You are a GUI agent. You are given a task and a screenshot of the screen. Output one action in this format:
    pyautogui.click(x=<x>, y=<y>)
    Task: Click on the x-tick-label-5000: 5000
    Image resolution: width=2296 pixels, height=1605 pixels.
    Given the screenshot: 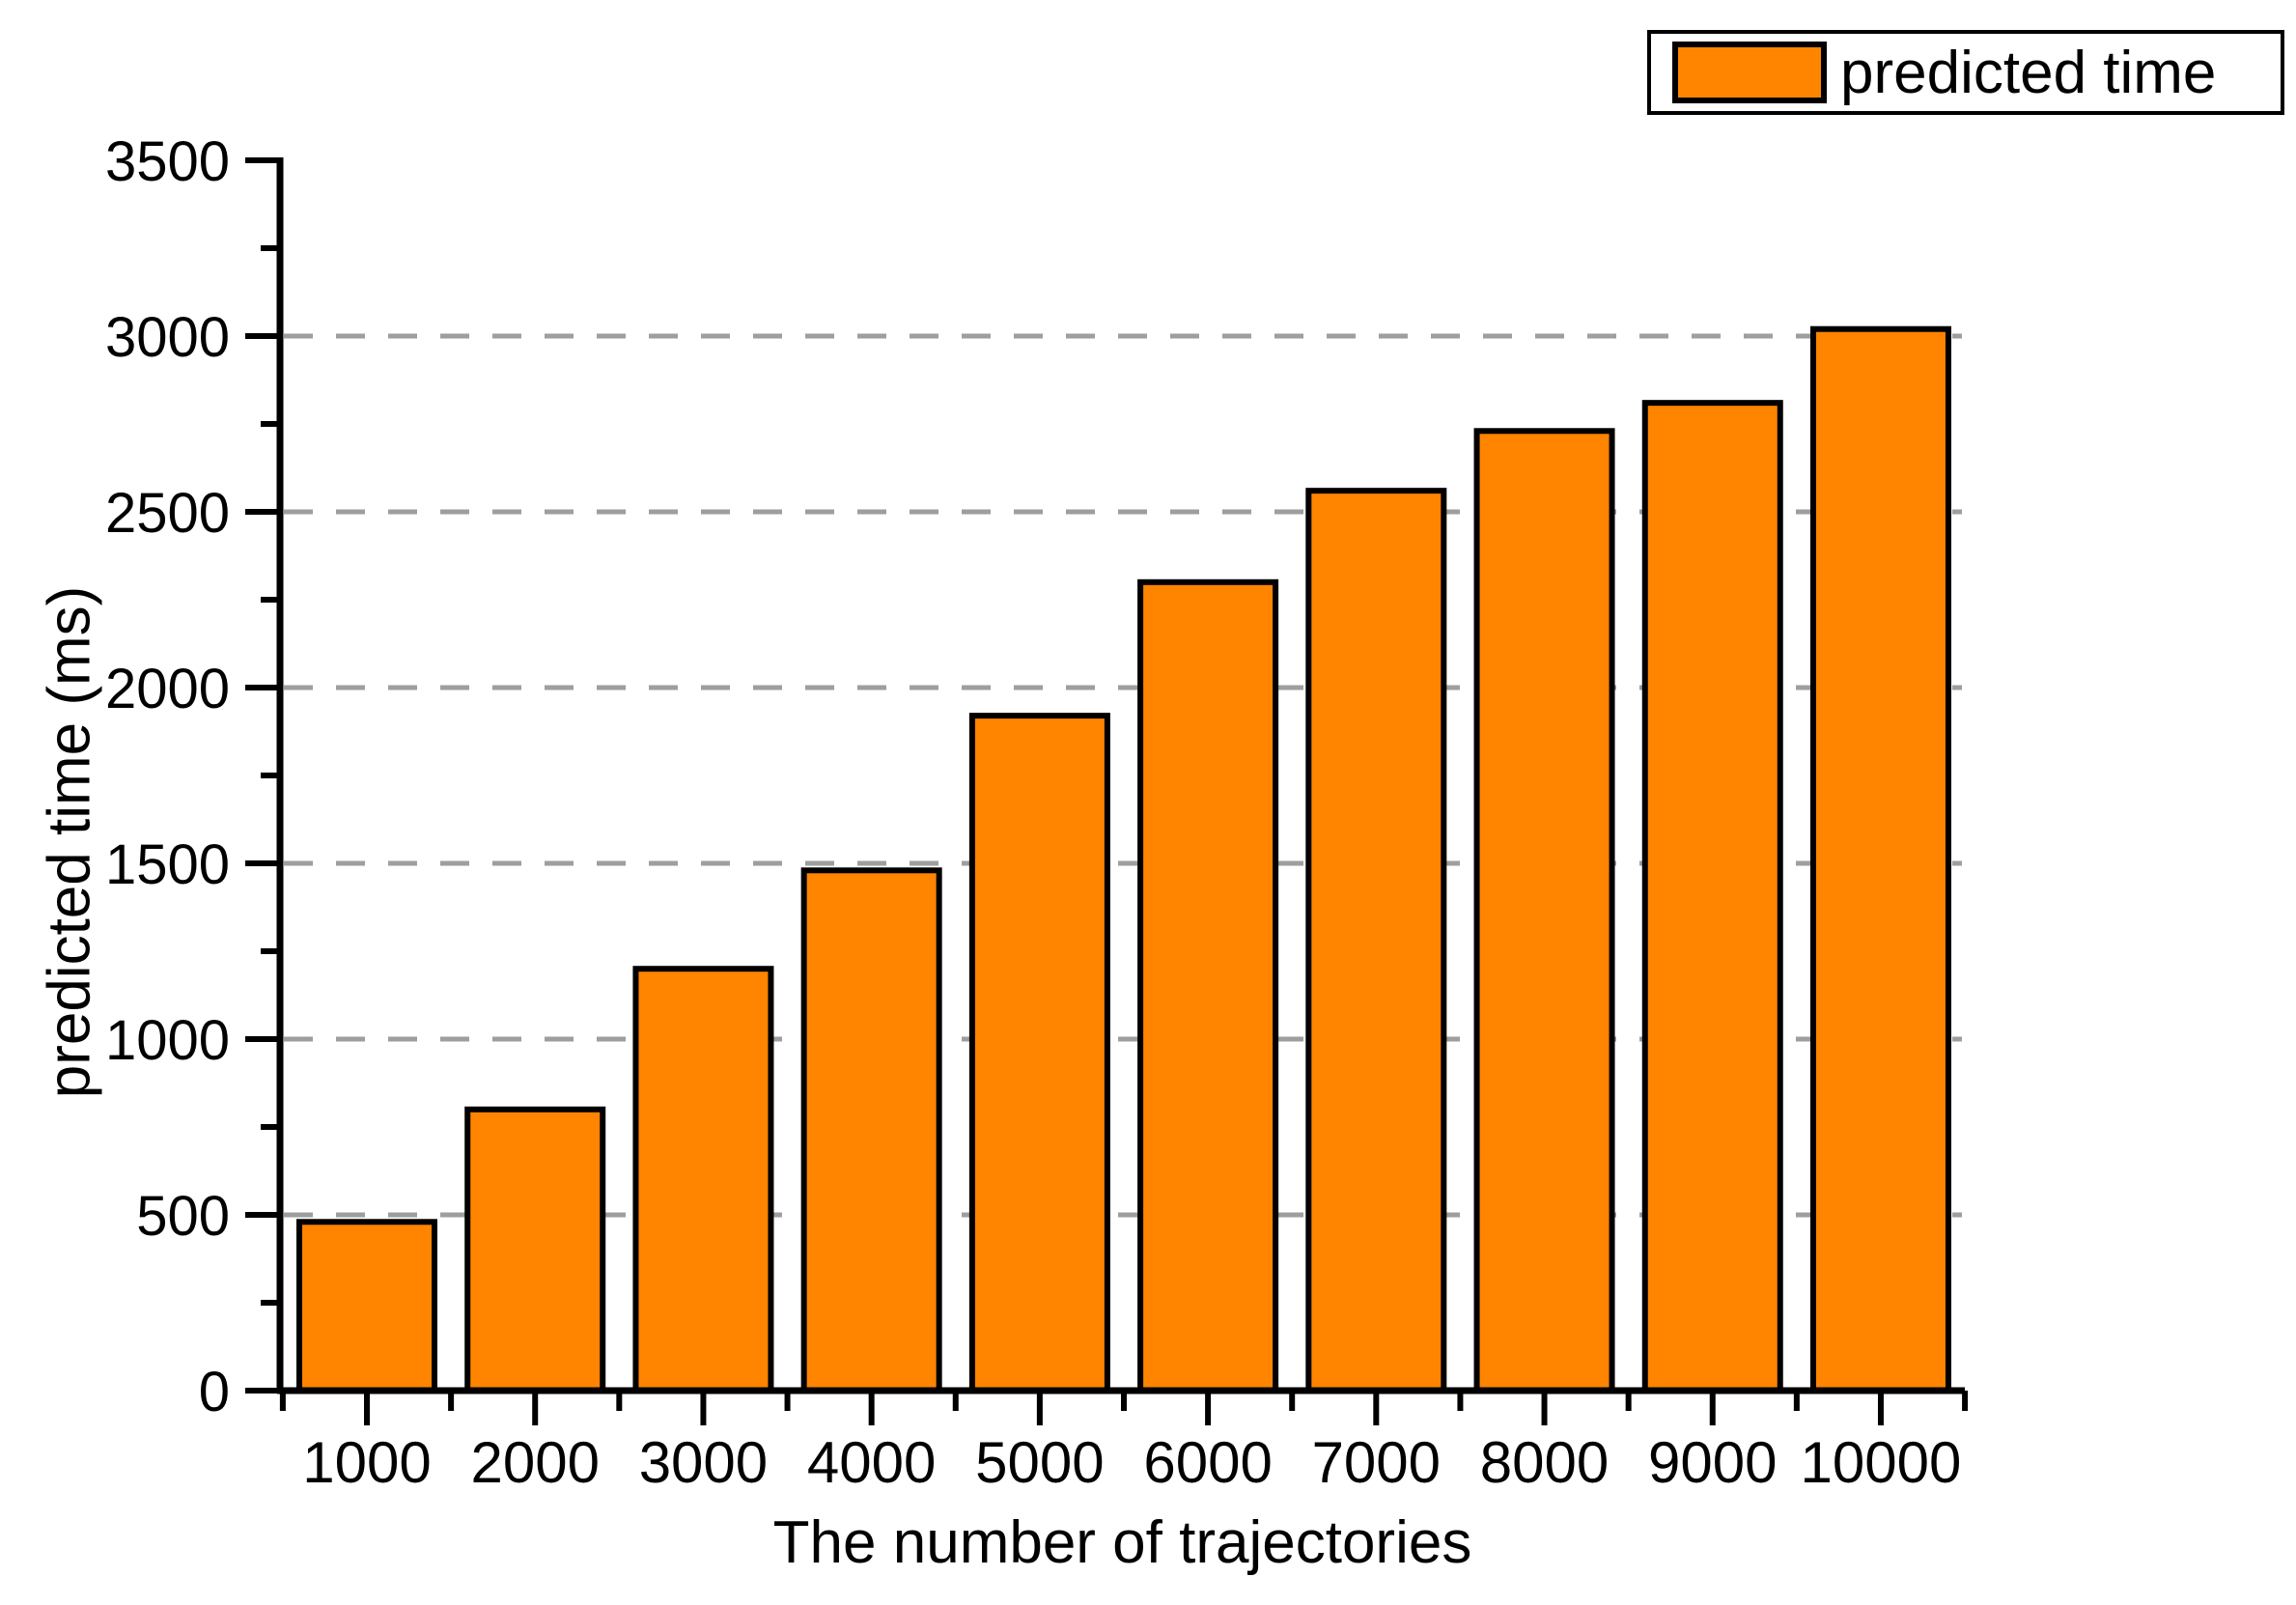 What is the action you would take?
    pyautogui.click(x=1039, y=1462)
    